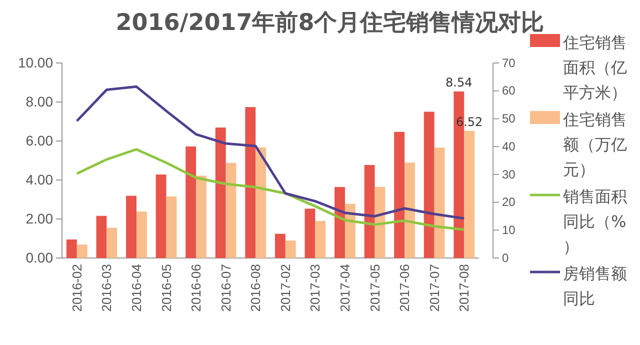 The height and width of the screenshot is (345, 640). What do you see at coordinates (464, 288) in the screenshot?
I see `x-tick-label: 2017-08` at bounding box center [464, 288].